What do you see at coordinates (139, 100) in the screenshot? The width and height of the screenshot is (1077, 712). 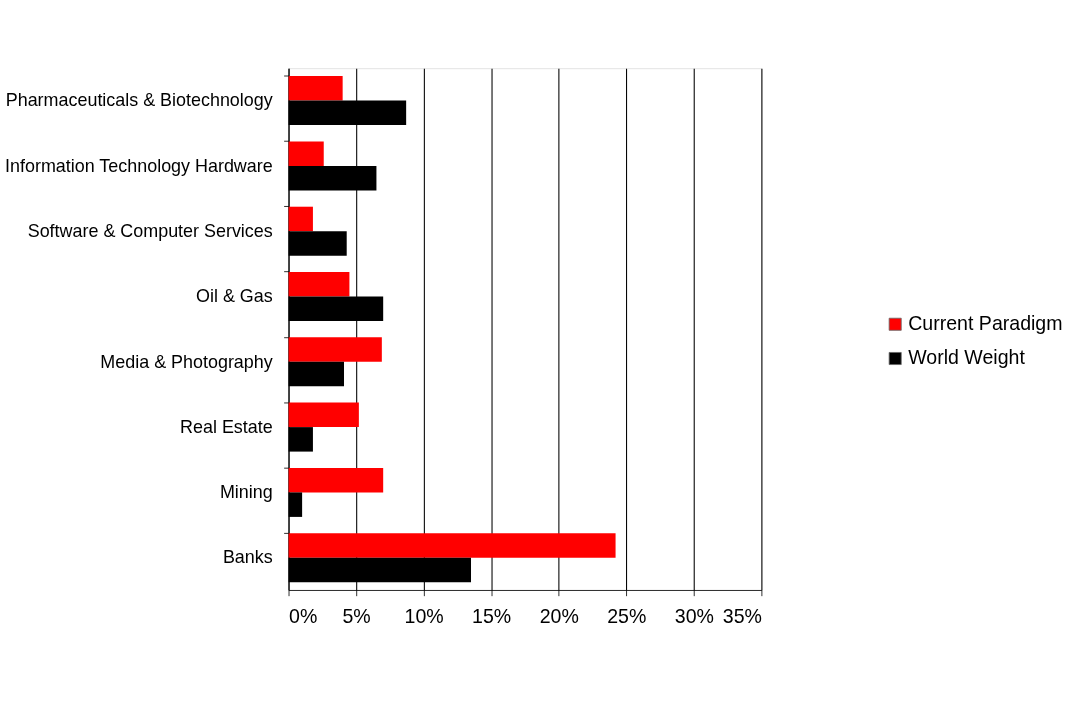 I see `y-tick-label: Pharmaceuticals & Biotechnology` at bounding box center [139, 100].